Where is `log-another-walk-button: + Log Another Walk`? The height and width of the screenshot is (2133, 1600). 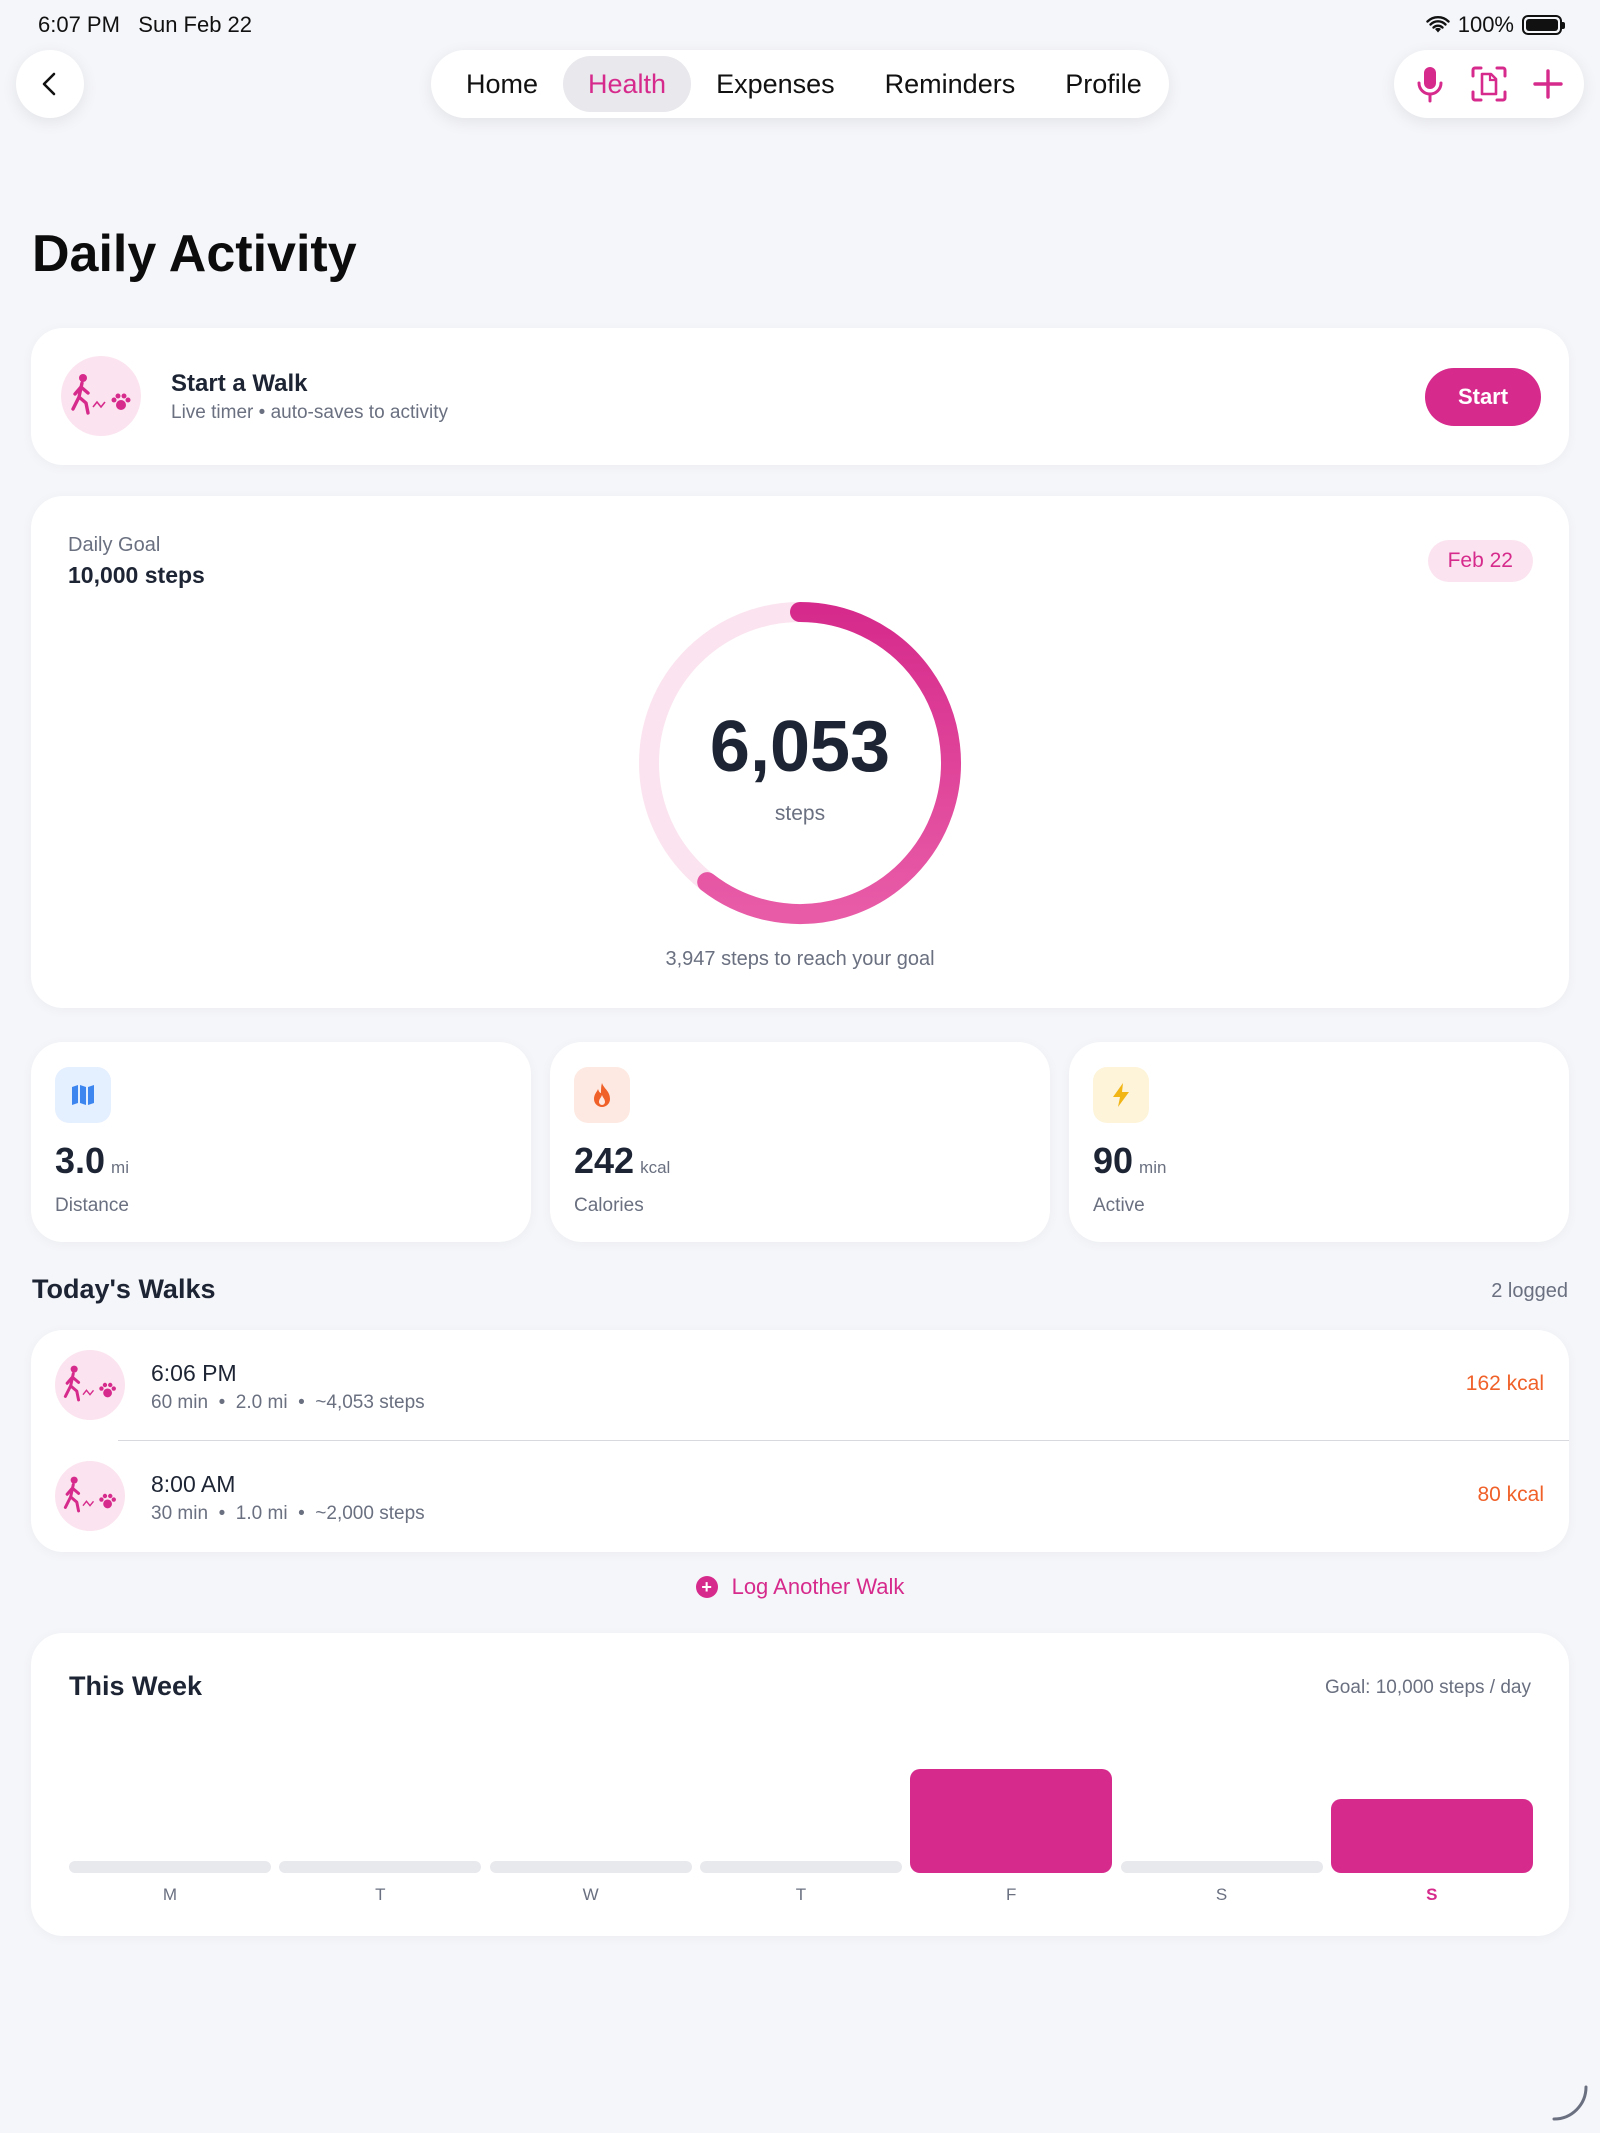
log-another-walk-button: + Log Another Walk is located at coordinates (800, 1587).